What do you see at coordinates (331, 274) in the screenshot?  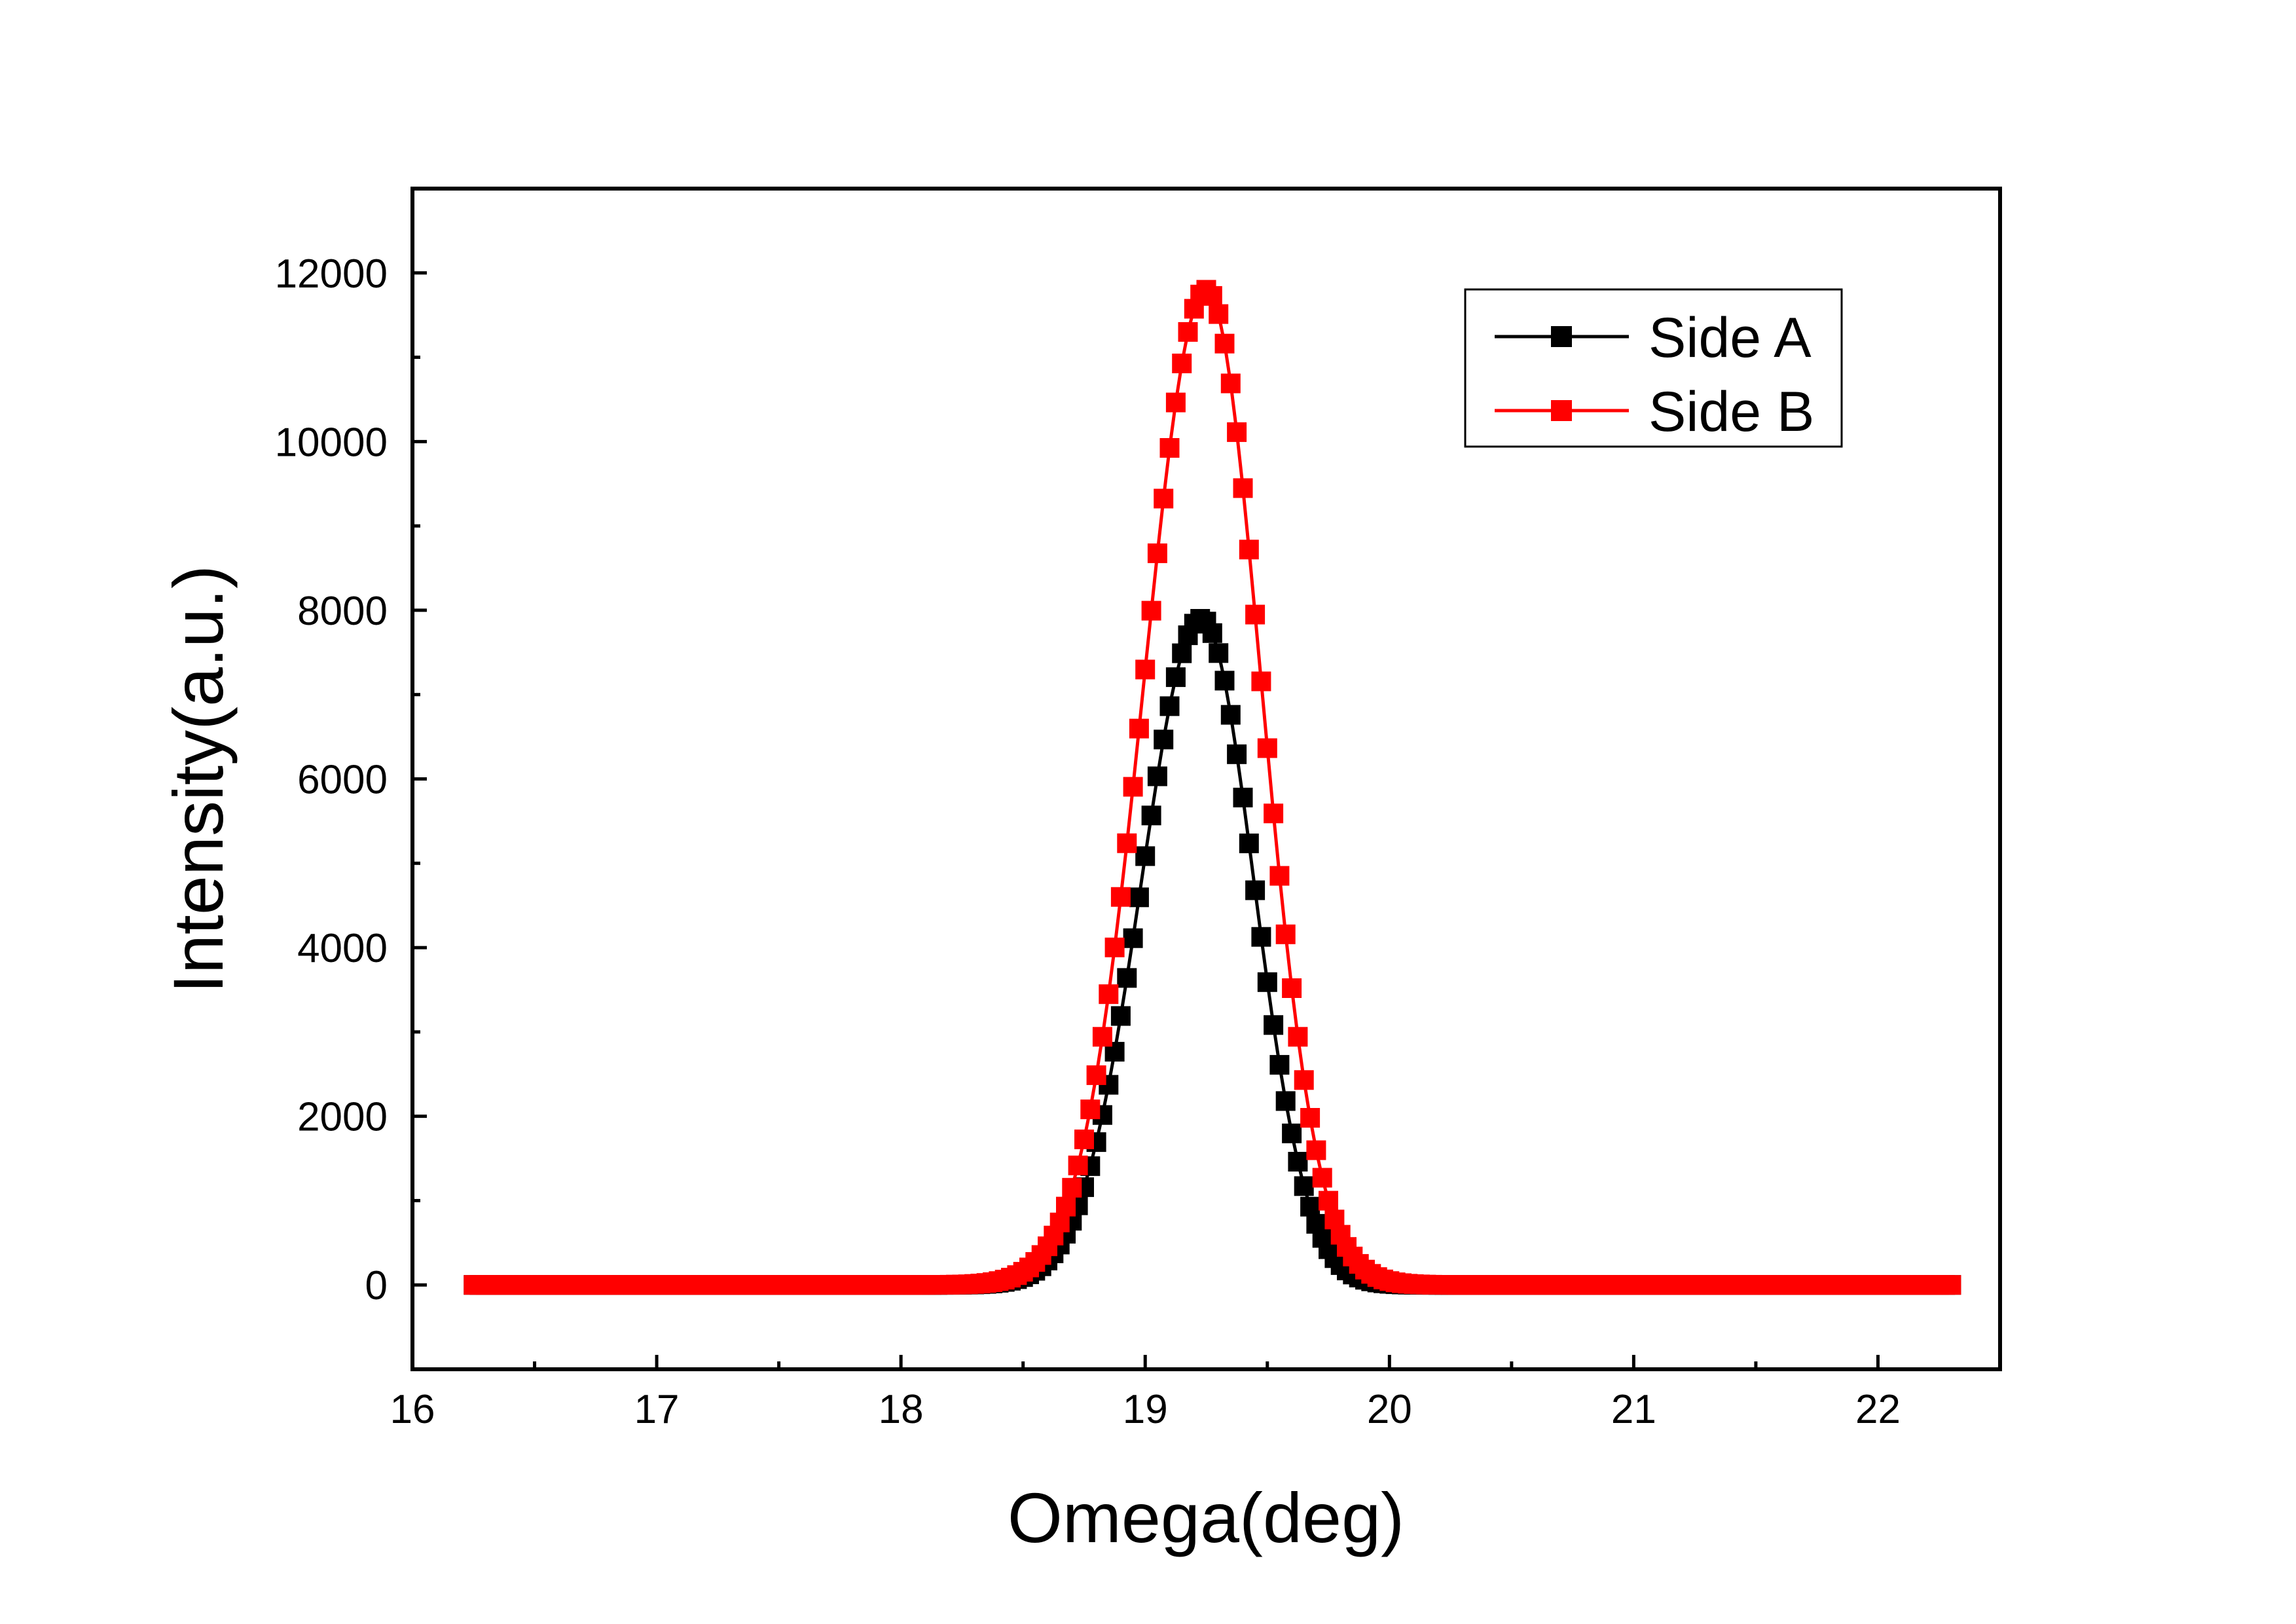 I see `y-tick-label: 12000` at bounding box center [331, 274].